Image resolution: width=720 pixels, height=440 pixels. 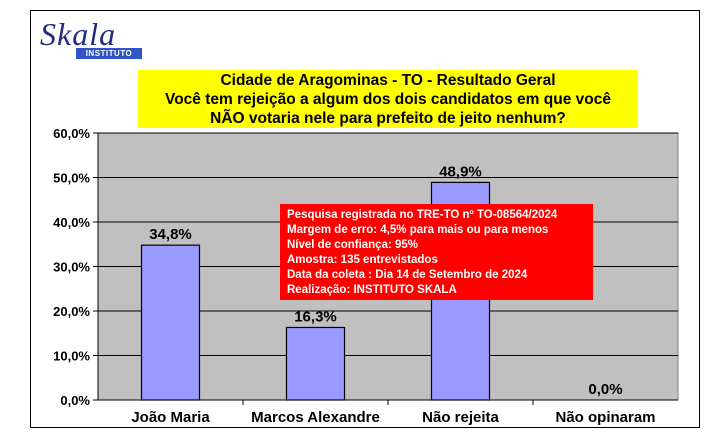 What do you see at coordinates (605, 389) in the screenshot?
I see `data-label: 0,0%` at bounding box center [605, 389].